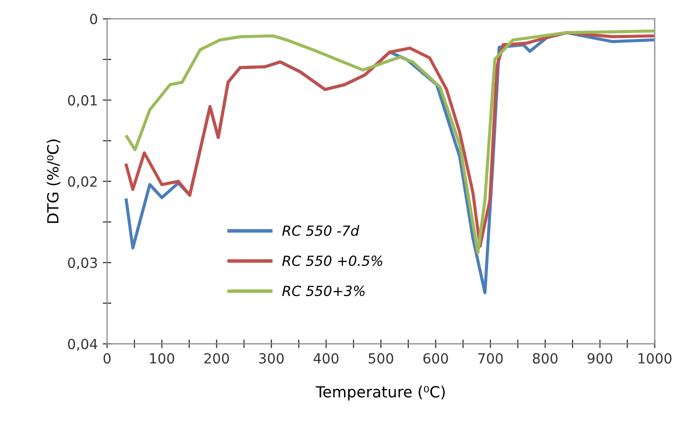  What do you see at coordinates (83, 344) in the screenshot?
I see `y-tick-label: 0,04` at bounding box center [83, 344].